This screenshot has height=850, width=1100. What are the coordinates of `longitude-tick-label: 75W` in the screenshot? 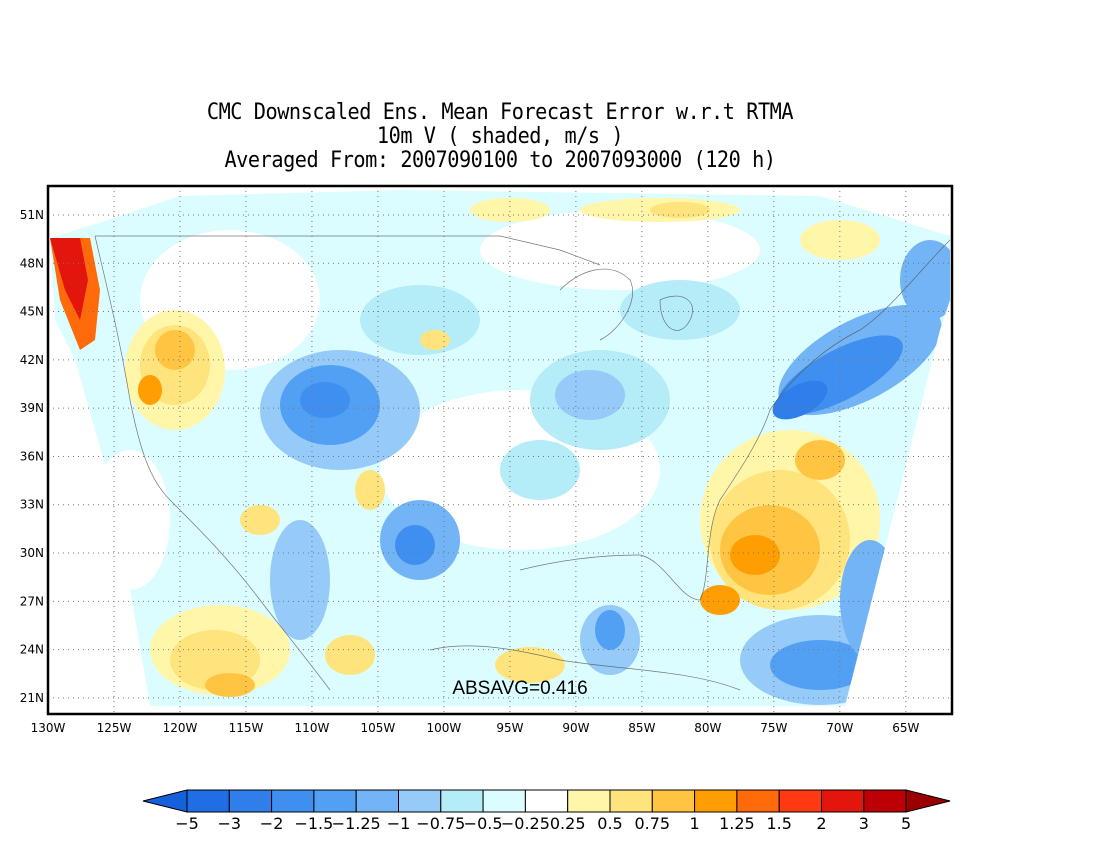 It's located at (773, 728).